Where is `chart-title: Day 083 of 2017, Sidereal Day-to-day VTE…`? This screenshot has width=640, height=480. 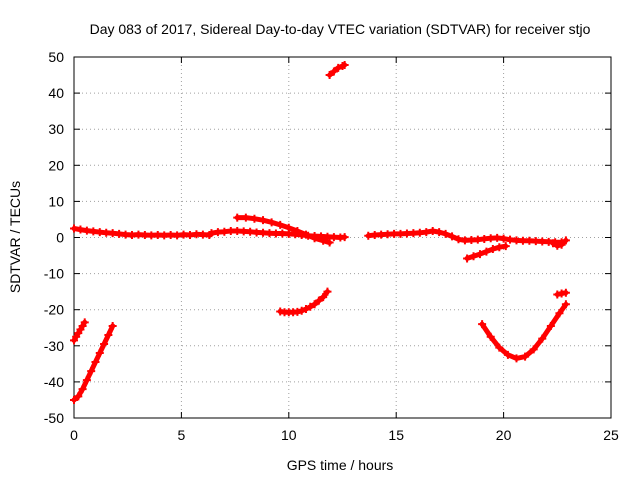 chart-title: Day 083 of 2017, Sidereal Day-to-day VTE… is located at coordinates (340, 29).